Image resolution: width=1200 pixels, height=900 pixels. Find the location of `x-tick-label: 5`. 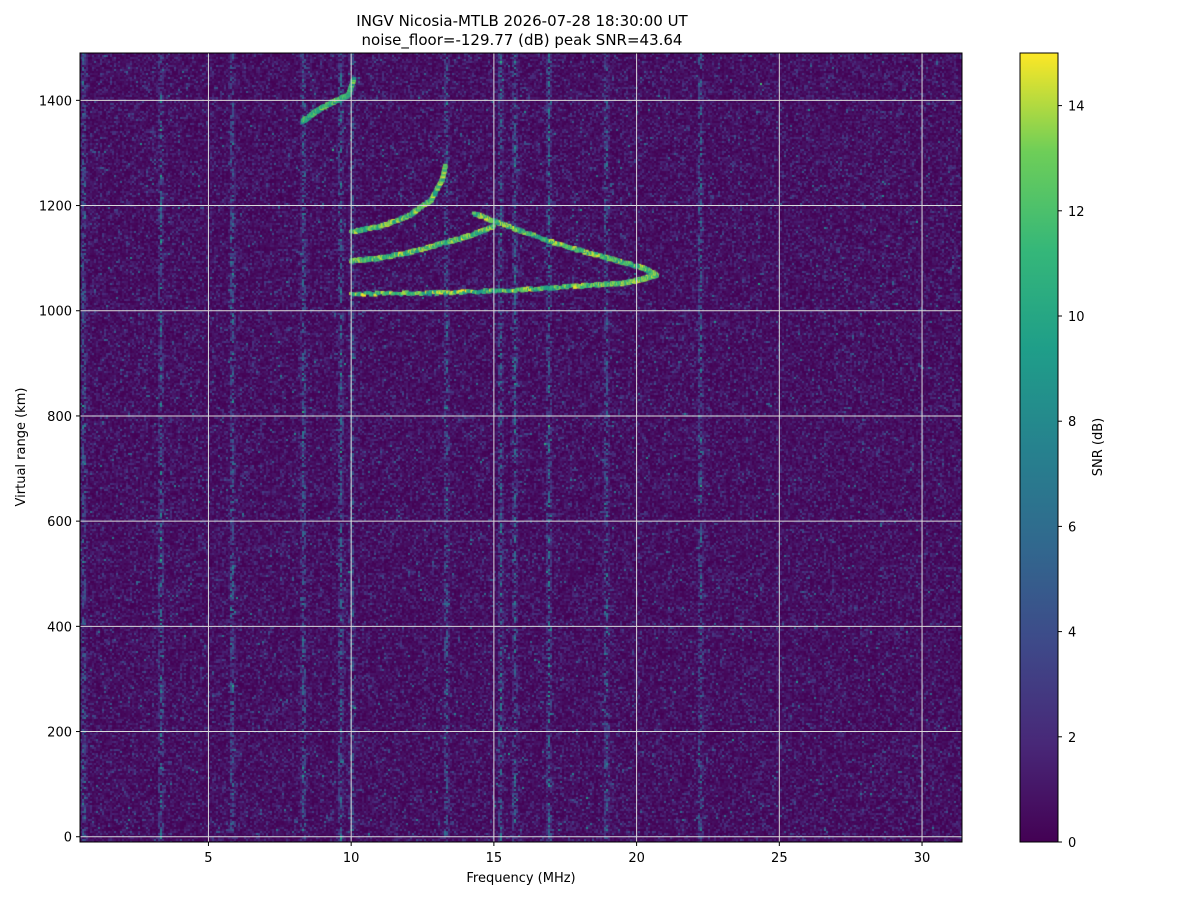

x-tick-label: 5 is located at coordinates (208, 858).